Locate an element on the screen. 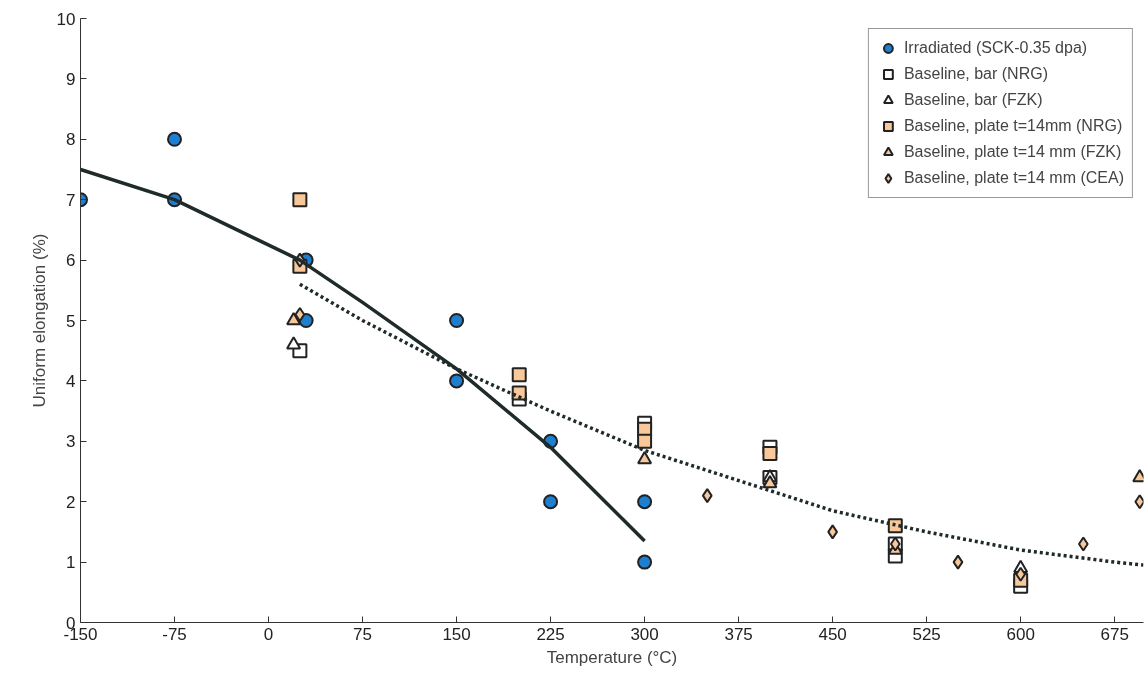  y-tick-label: 10 is located at coordinates (66, 19).